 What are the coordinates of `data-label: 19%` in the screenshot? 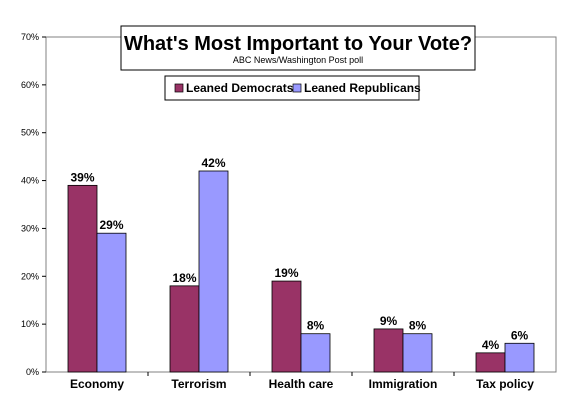 It's located at (286, 273).